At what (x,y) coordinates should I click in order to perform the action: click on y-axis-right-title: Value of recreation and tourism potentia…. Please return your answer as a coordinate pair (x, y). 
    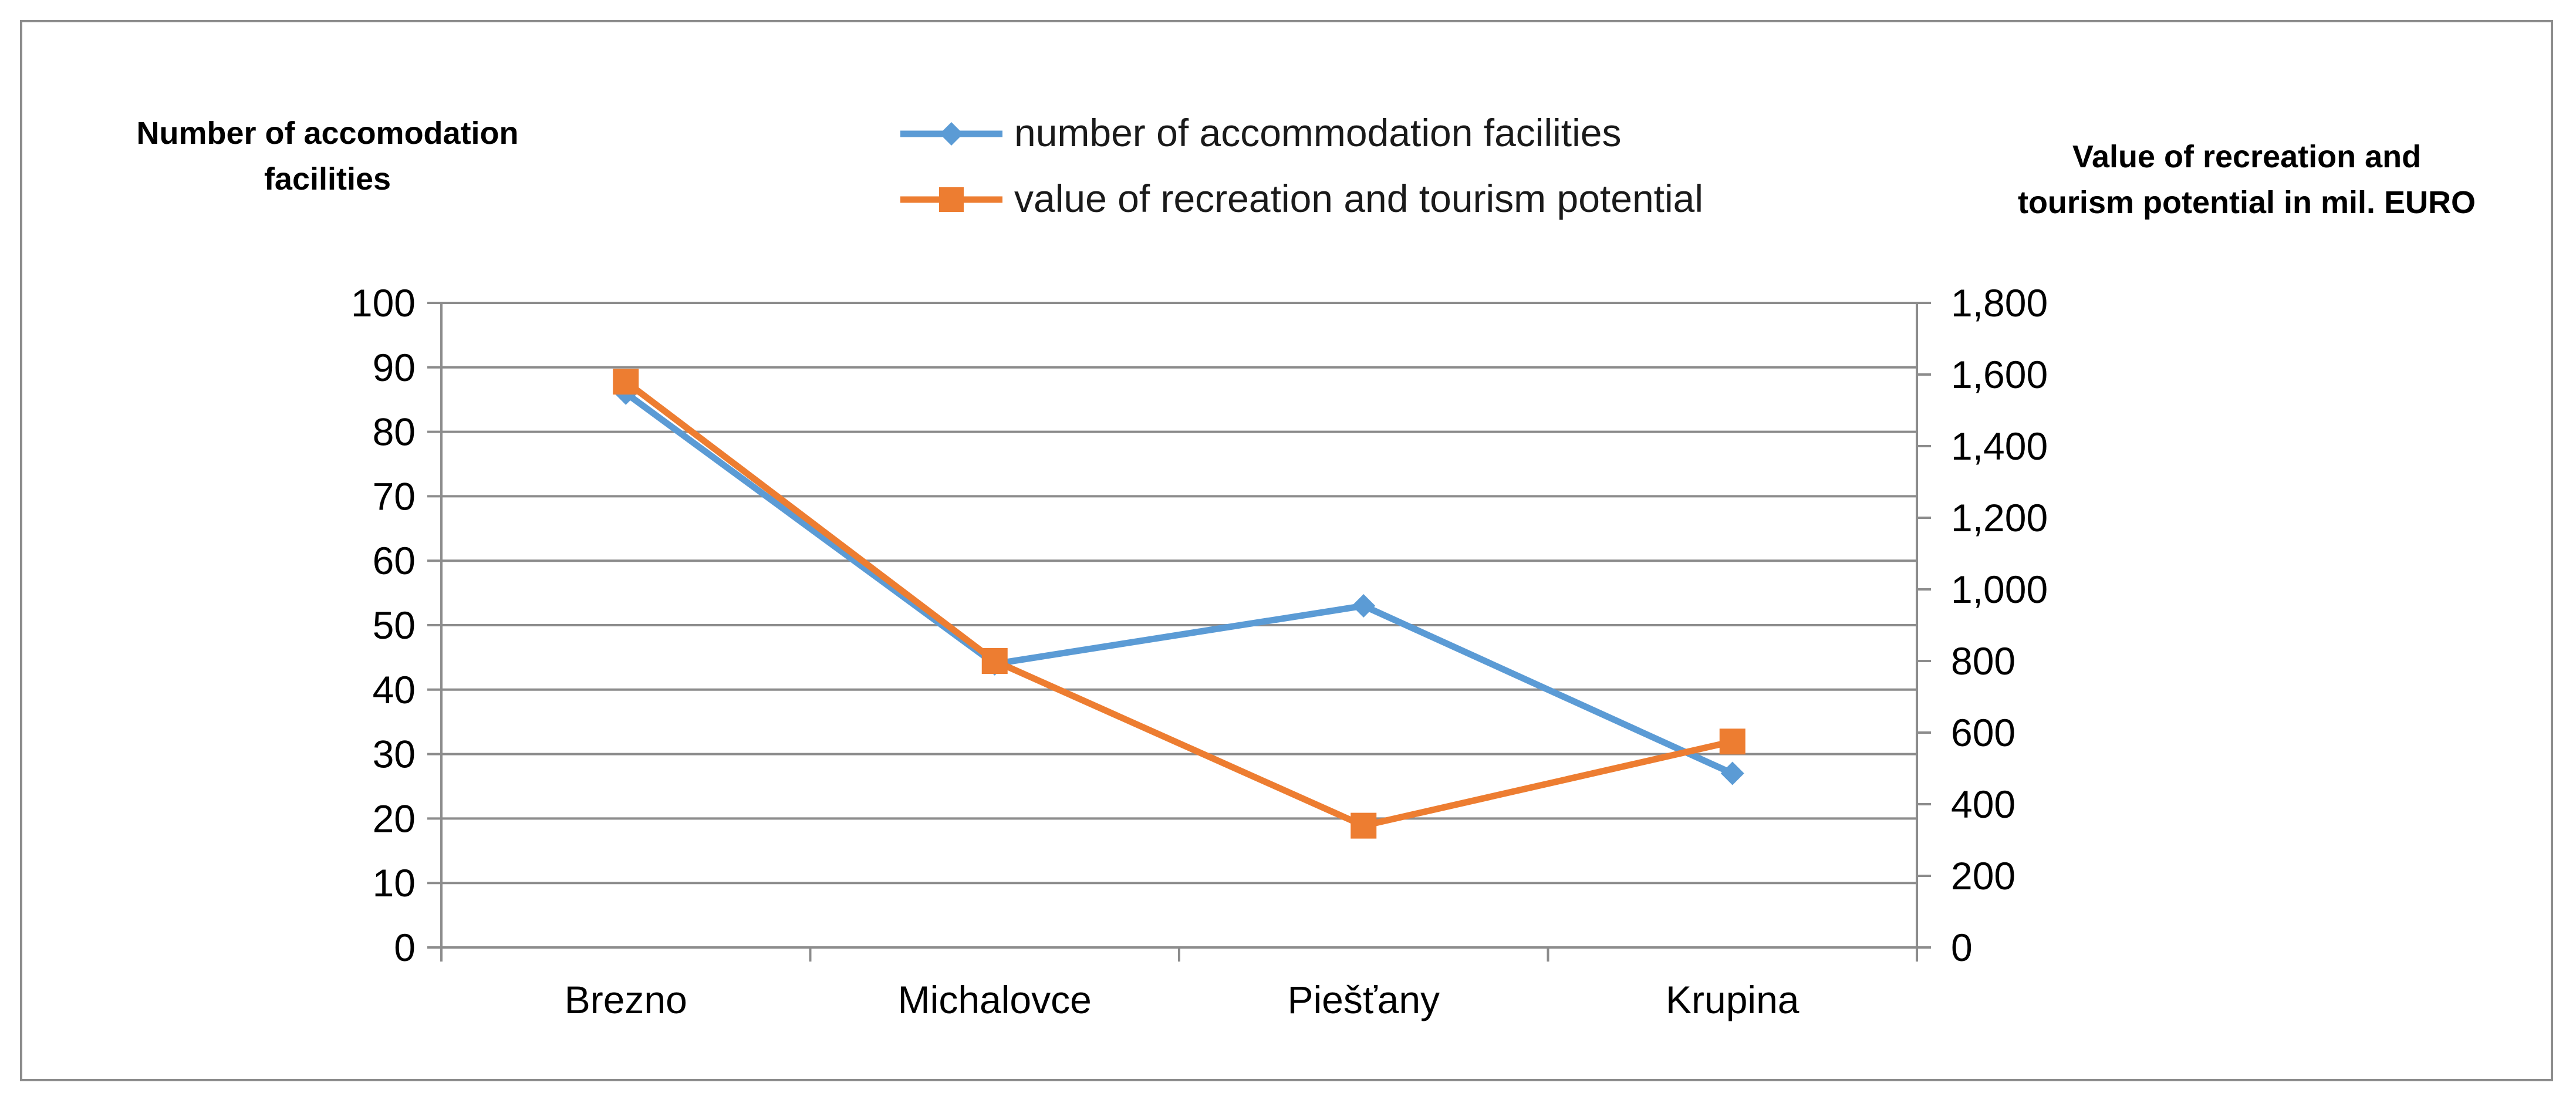
    Looking at the image, I should click on (2246, 179).